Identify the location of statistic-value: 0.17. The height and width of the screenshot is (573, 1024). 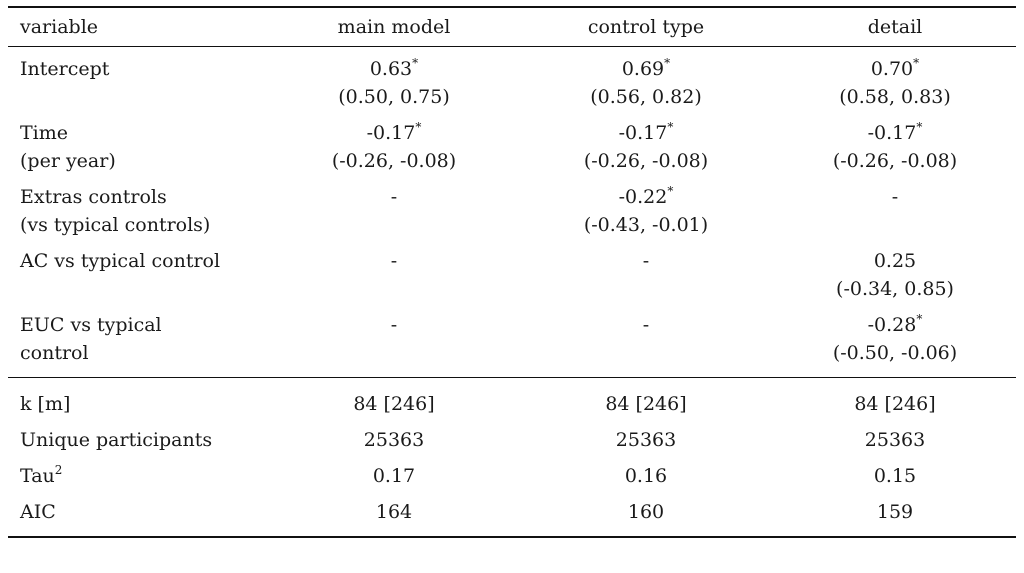
(394, 476).